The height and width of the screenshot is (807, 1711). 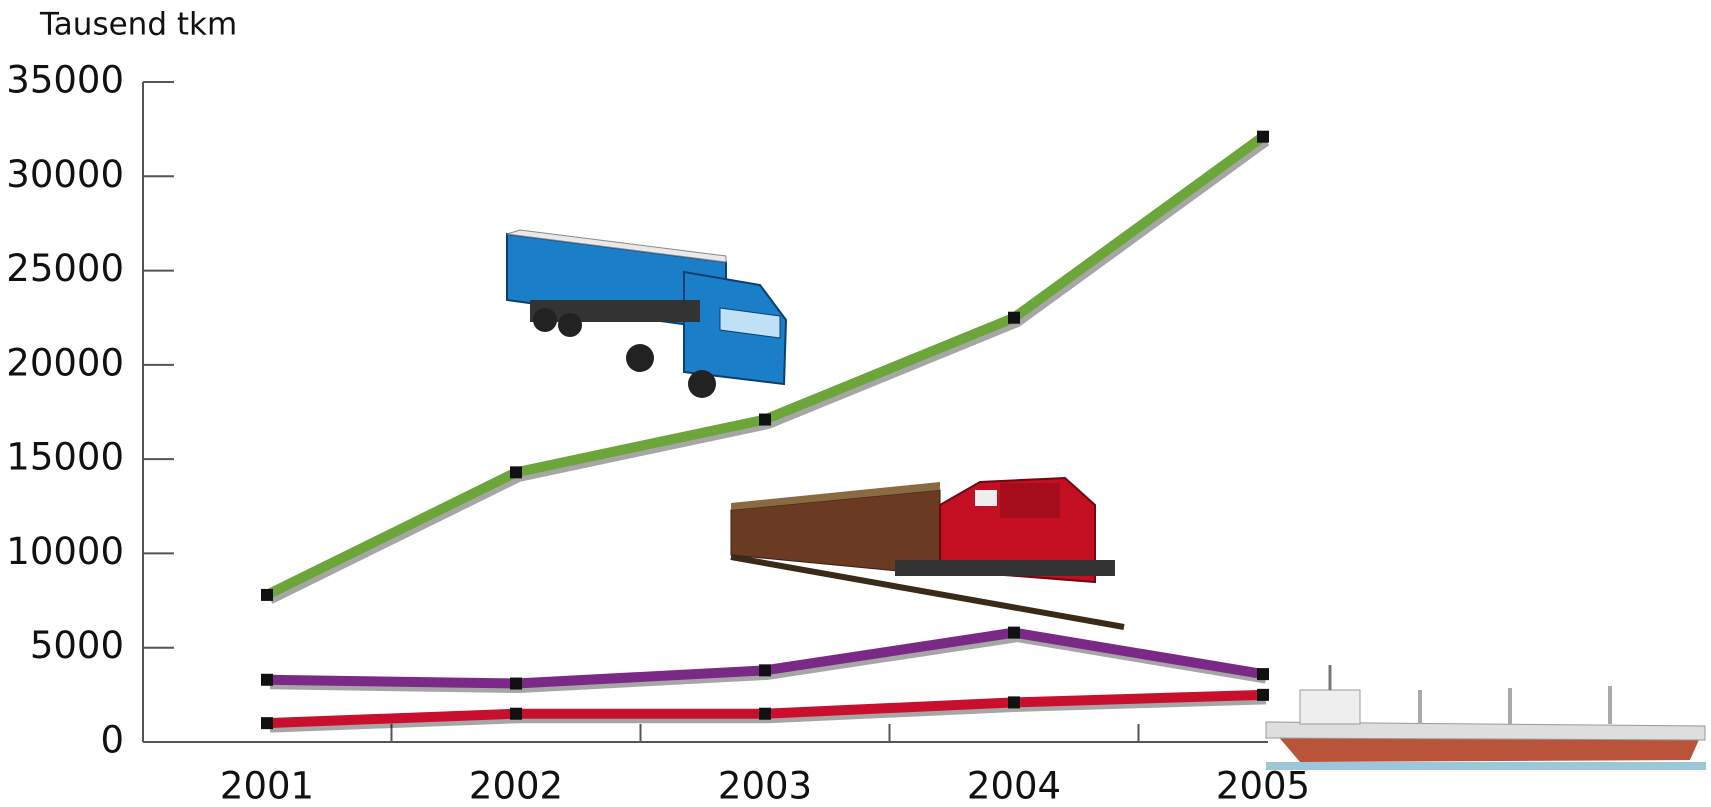 What do you see at coordinates (516, 786) in the screenshot?
I see `x-tick-label: 2002` at bounding box center [516, 786].